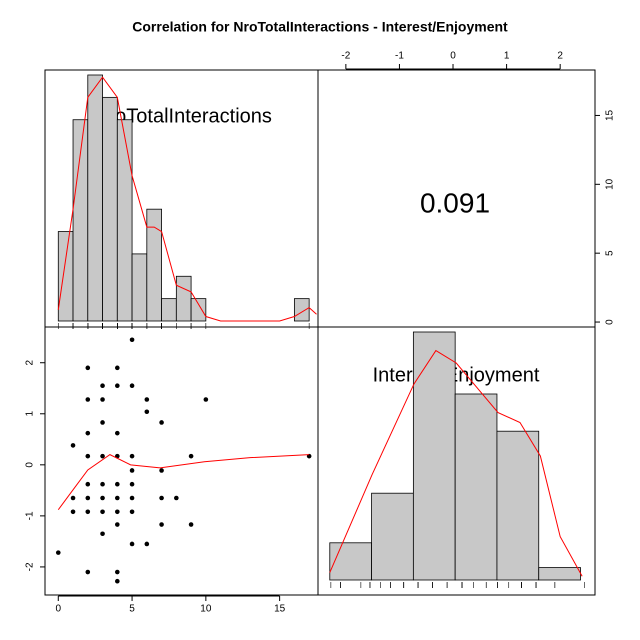 The image size is (640, 640). Describe the element at coordinates (183, 116) in the screenshot. I see `variable-label: NroTotalInteractions` at that location.